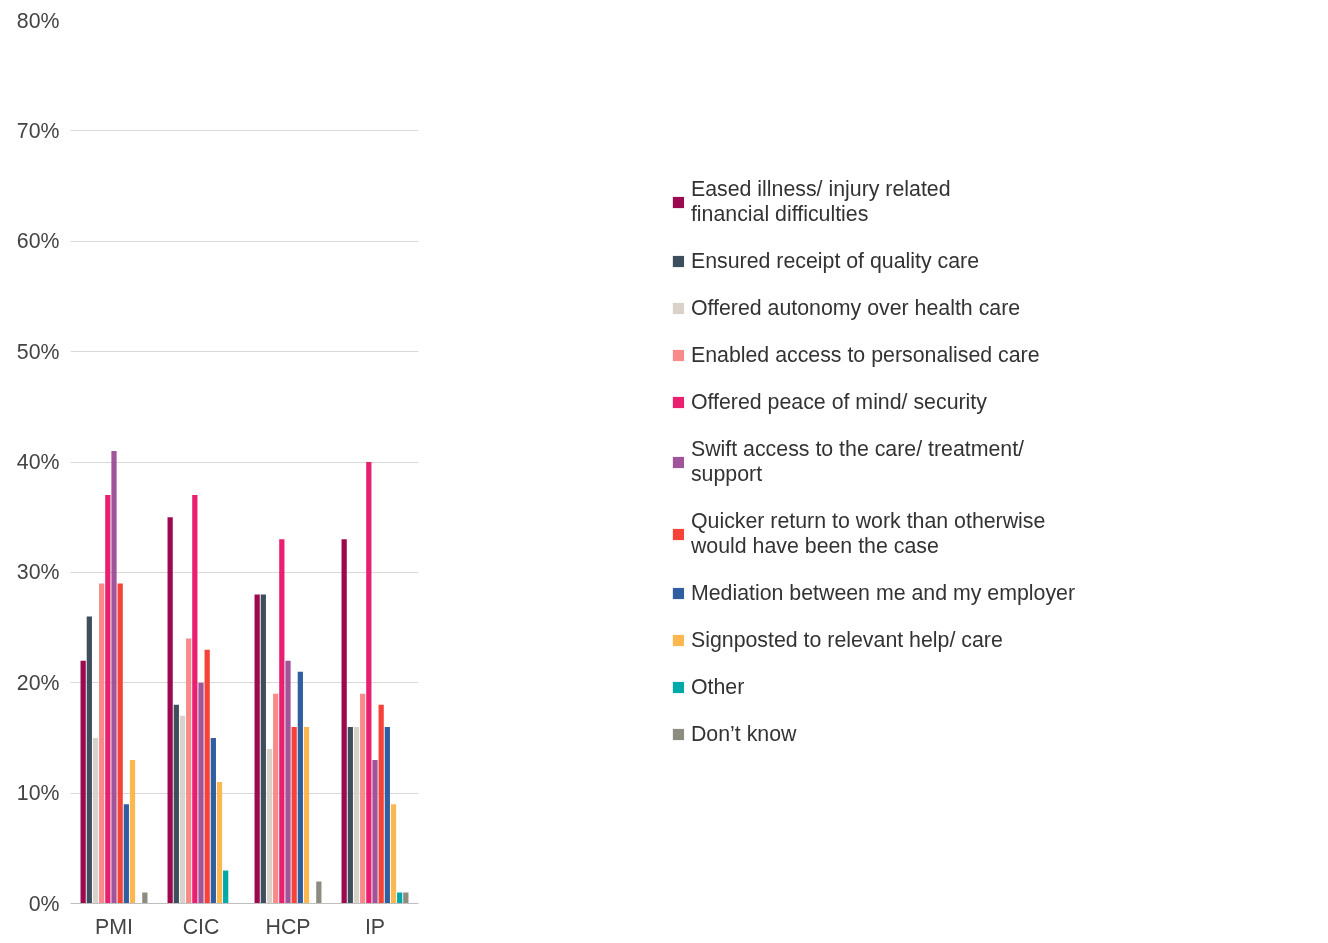 The width and height of the screenshot is (1328, 943). I want to click on legend-label: Swift access to the care/ treatment/ support, so click(857, 461).